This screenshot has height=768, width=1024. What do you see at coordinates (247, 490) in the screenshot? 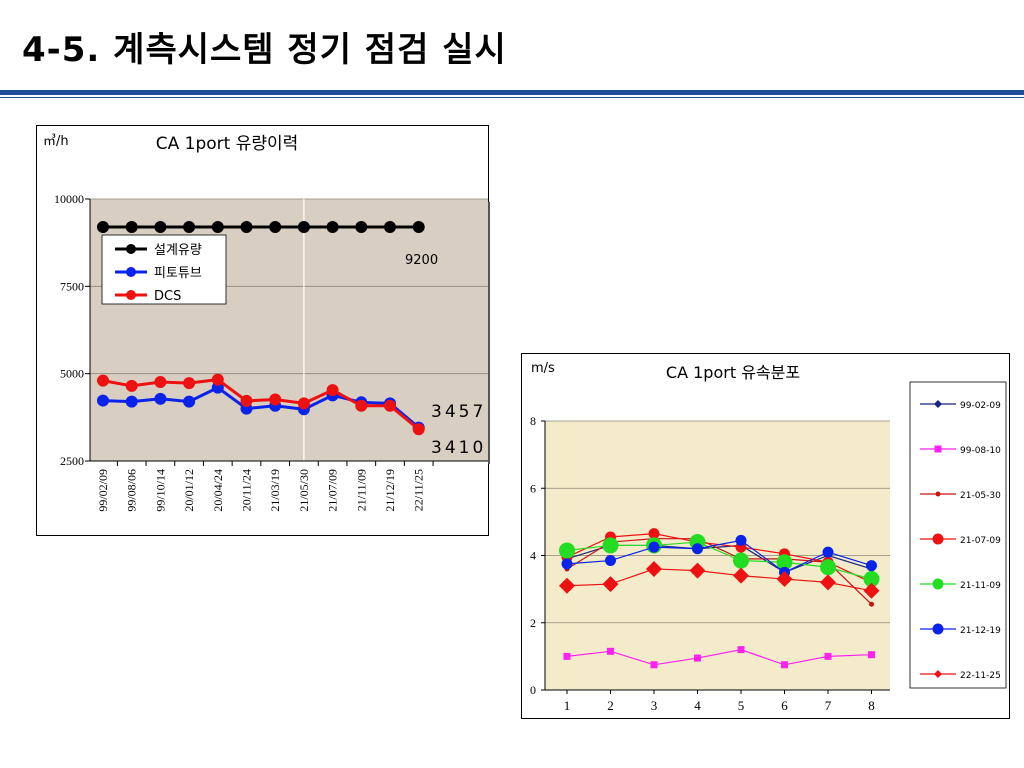
I see `chart1-xtick-label: 20/11/24` at bounding box center [247, 490].